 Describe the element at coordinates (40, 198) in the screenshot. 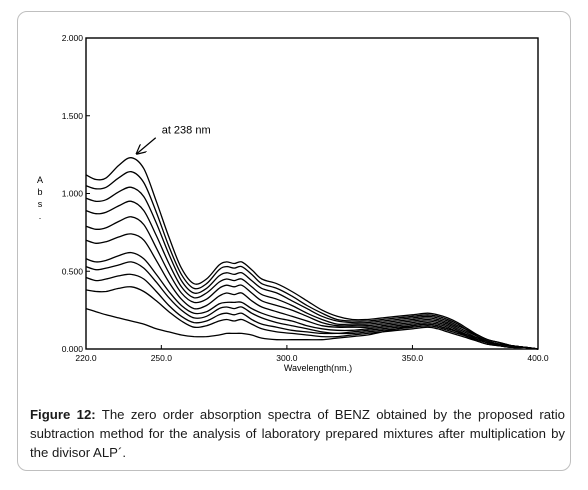

I see `y-axis-label: Abs.` at that location.